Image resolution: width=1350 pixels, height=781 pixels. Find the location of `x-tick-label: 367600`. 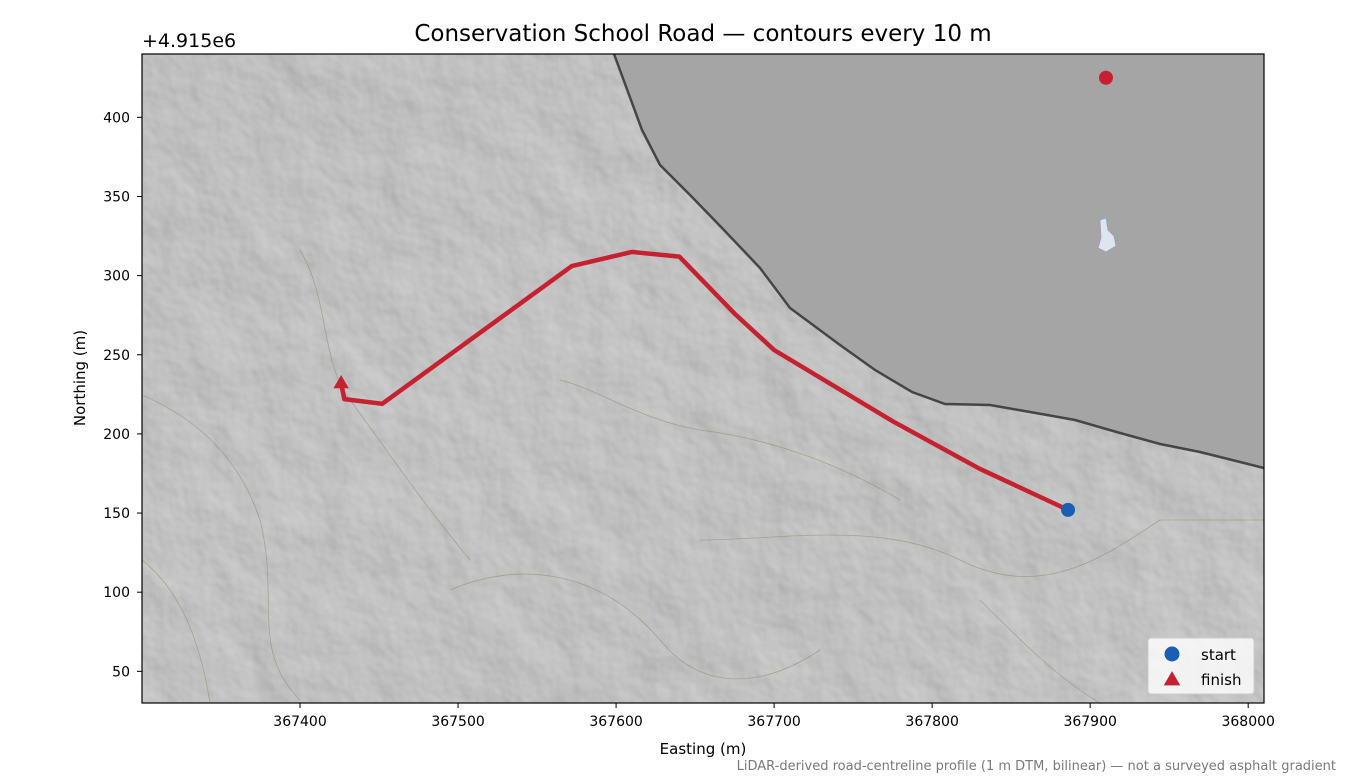

x-tick-label: 367600 is located at coordinates (615, 722).